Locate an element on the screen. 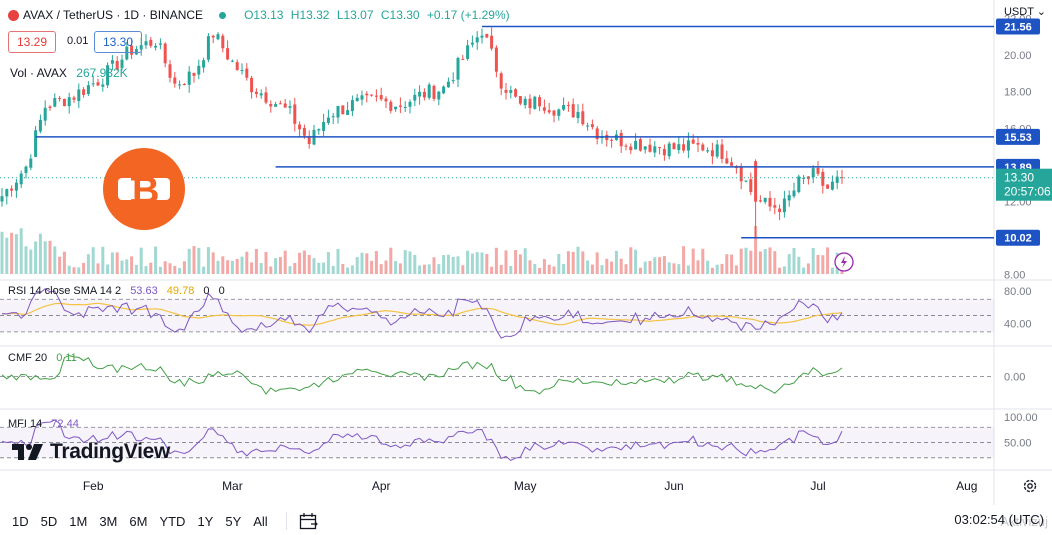 Image resolution: width=1052 pixels, height=535 pixels. timeframe-all: All is located at coordinates (260, 521).